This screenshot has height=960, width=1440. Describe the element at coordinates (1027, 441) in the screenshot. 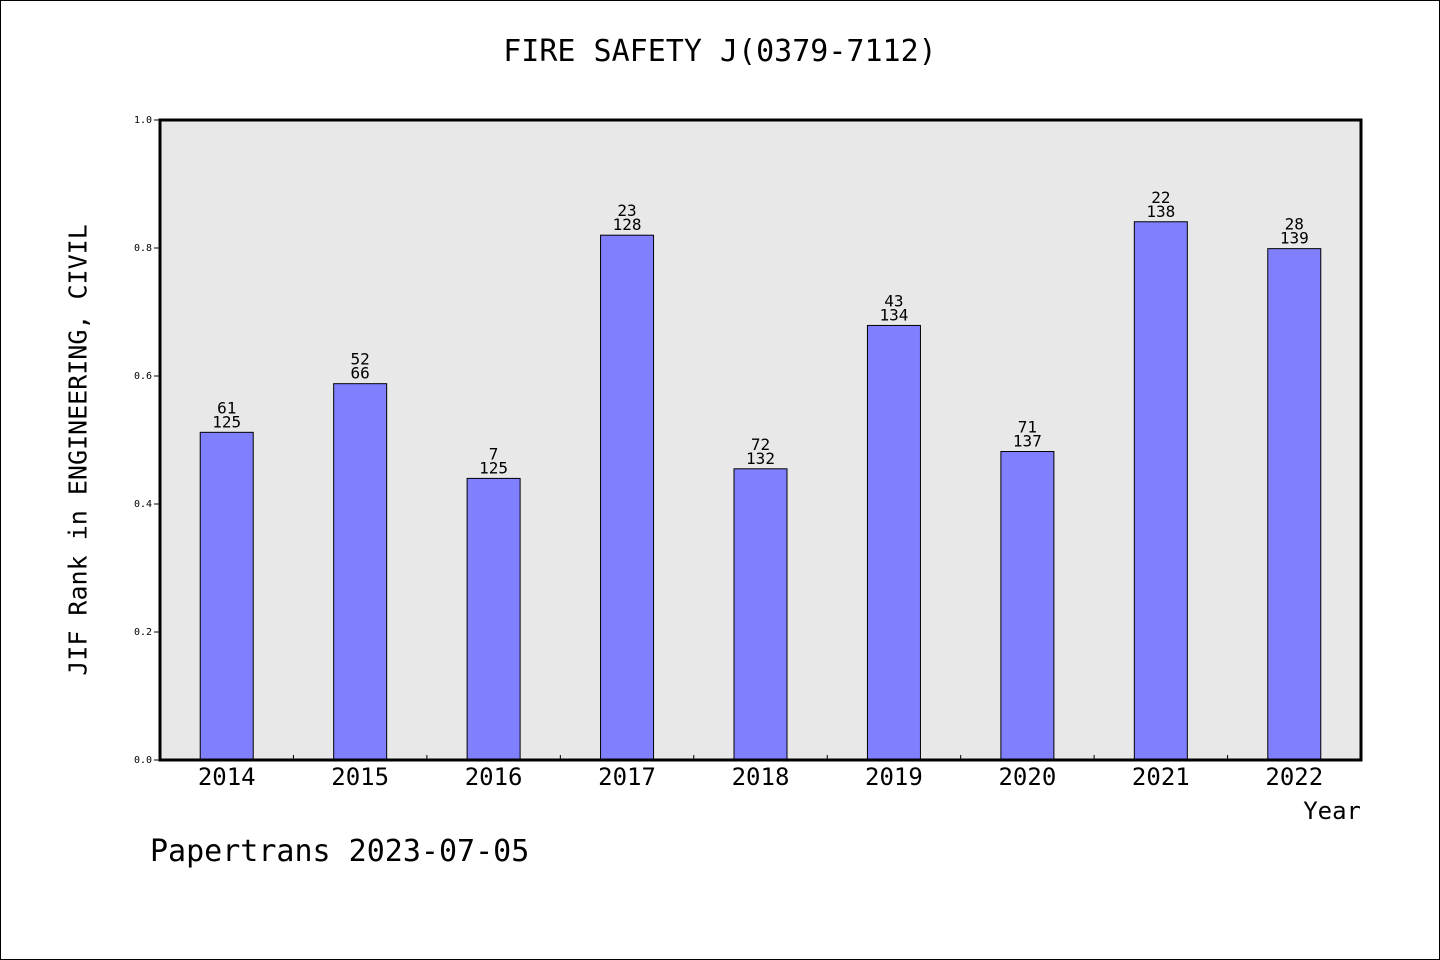

I see `bar-label-bottom: 137` at that location.